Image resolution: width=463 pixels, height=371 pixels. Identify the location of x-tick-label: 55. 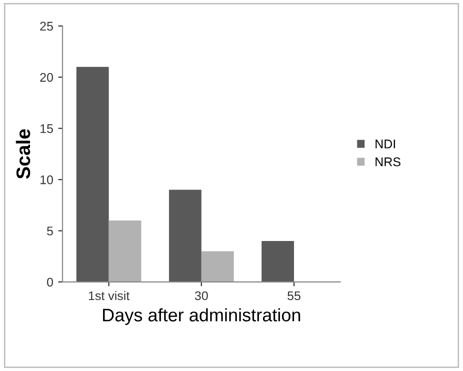
(294, 295).